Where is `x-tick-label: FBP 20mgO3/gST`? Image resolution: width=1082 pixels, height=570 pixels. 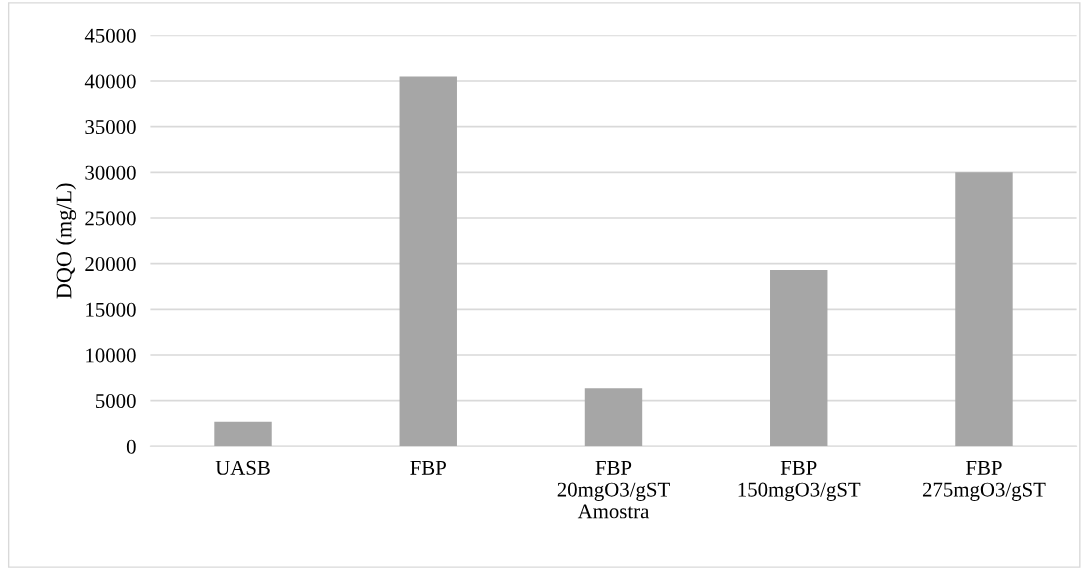
x-tick-label: FBP 20mgO3/gST is located at coordinates (613, 481).